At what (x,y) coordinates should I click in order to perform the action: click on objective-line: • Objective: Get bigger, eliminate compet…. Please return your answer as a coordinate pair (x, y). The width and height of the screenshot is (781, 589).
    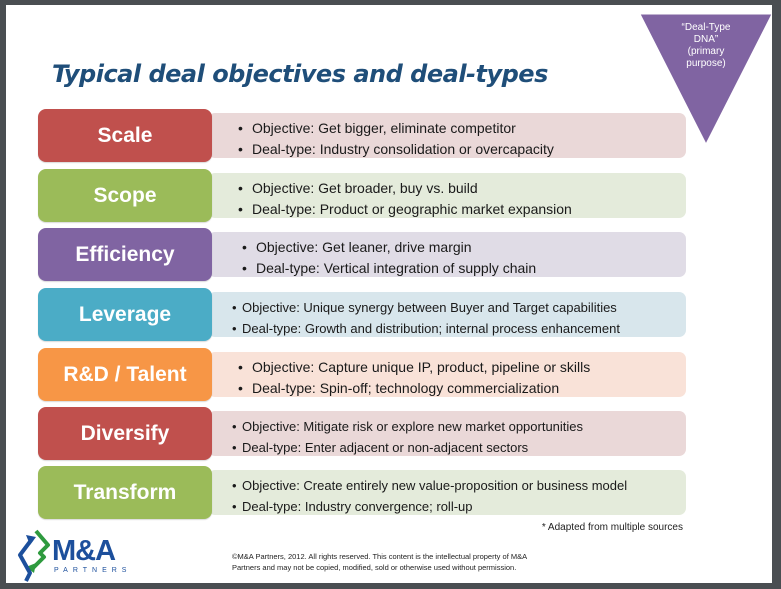
    Looking at the image, I should click on (462, 128).